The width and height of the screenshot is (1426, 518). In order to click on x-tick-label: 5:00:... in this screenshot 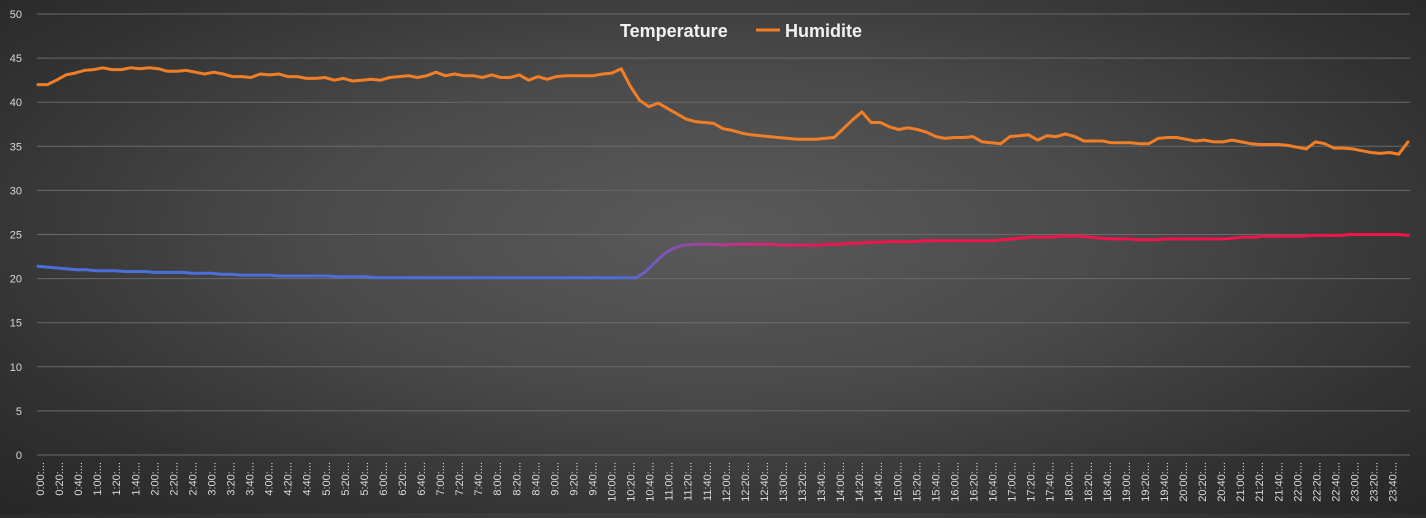, I will do `click(327, 479)`.